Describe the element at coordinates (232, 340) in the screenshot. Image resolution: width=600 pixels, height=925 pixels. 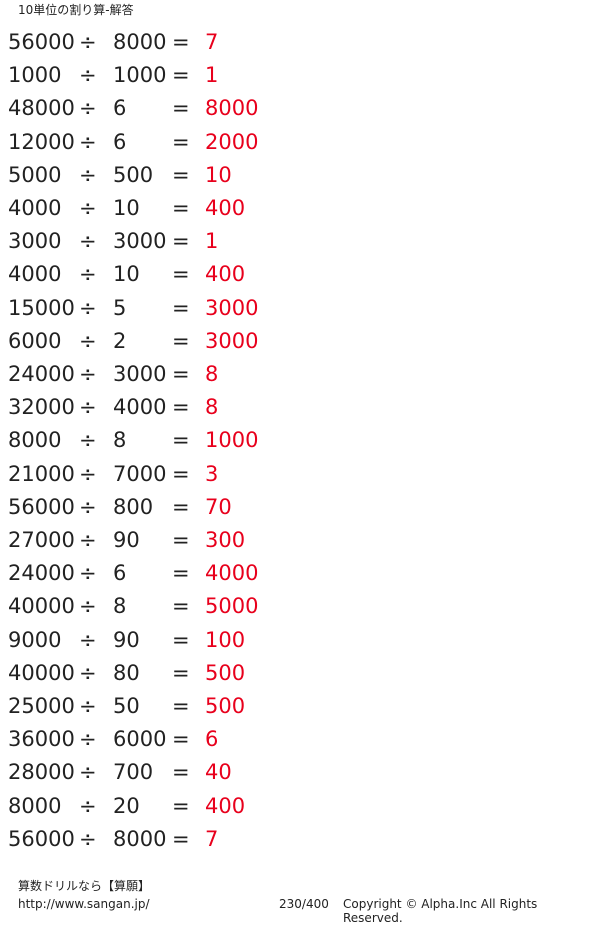
I see `answer: 3000` at that location.